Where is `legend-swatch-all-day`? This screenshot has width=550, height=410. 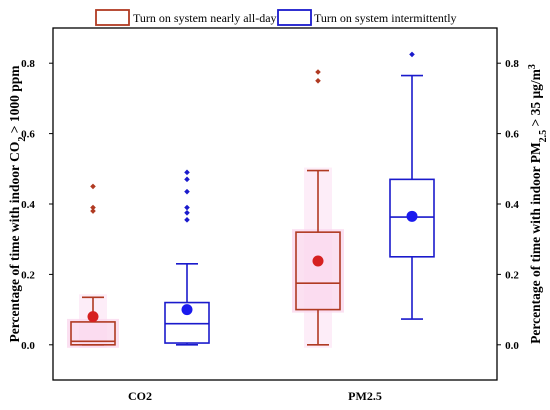
legend-swatch-all-day is located at coordinates (112, 17).